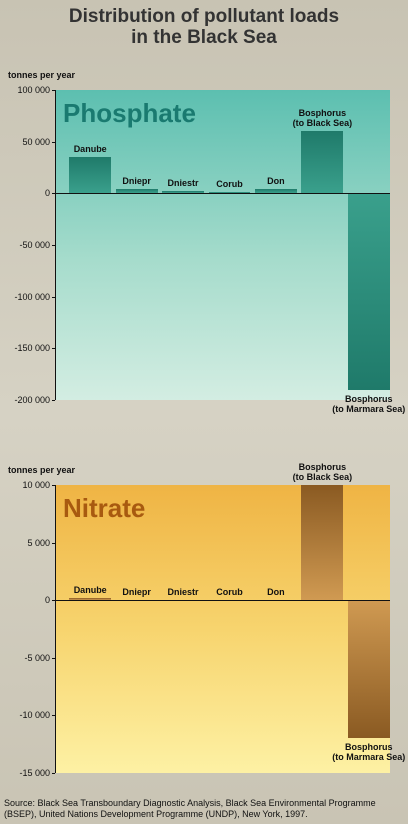 The width and height of the screenshot is (408, 824). Describe the element at coordinates (37, 657) in the screenshot. I see `y-tick-label: -5 000` at that location.